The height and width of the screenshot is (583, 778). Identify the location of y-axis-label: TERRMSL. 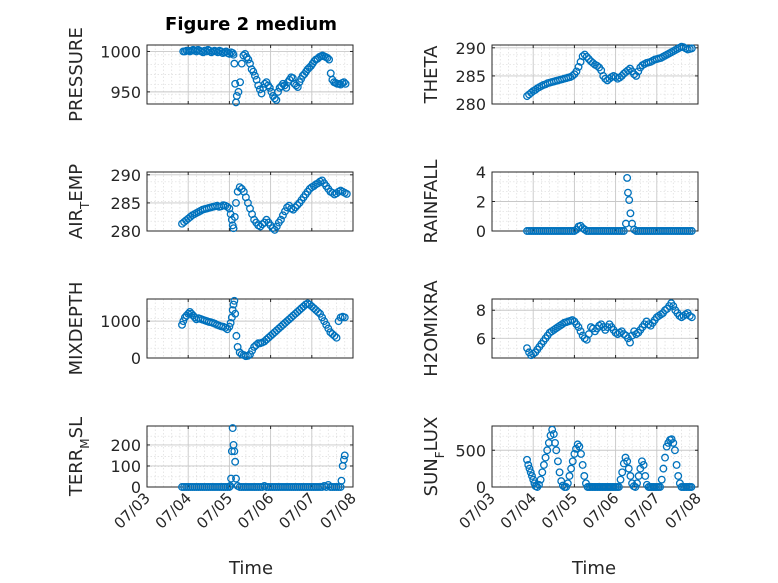
(79, 457).